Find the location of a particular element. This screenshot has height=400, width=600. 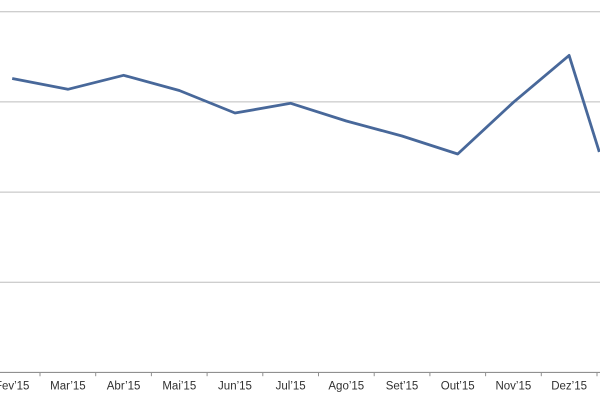

svg-text: Nov’15 is located at coordinates (513, 387).